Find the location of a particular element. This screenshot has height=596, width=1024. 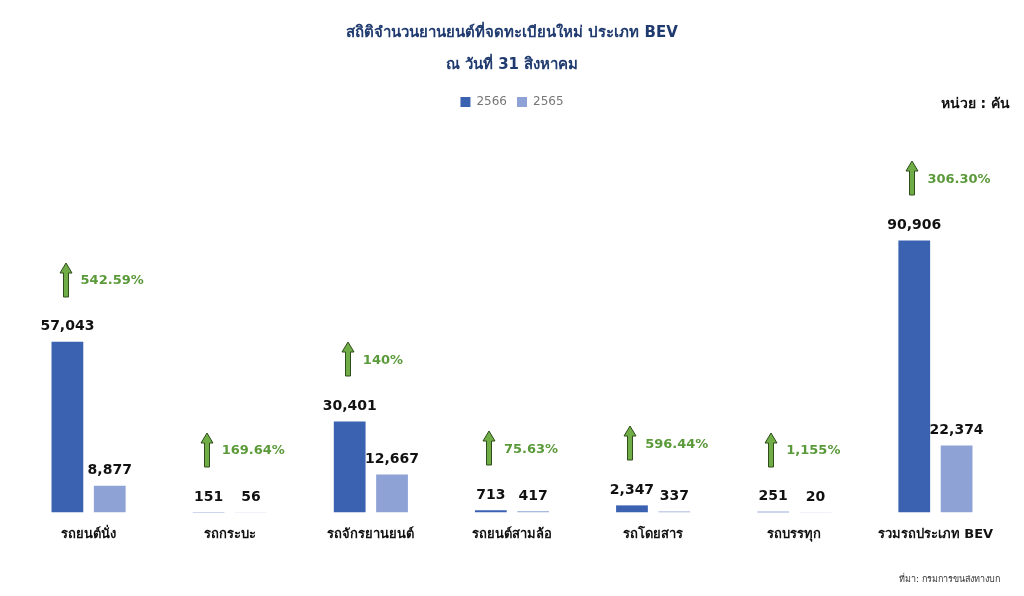

annotation: 169.64% is located at coordinates (253, 450).